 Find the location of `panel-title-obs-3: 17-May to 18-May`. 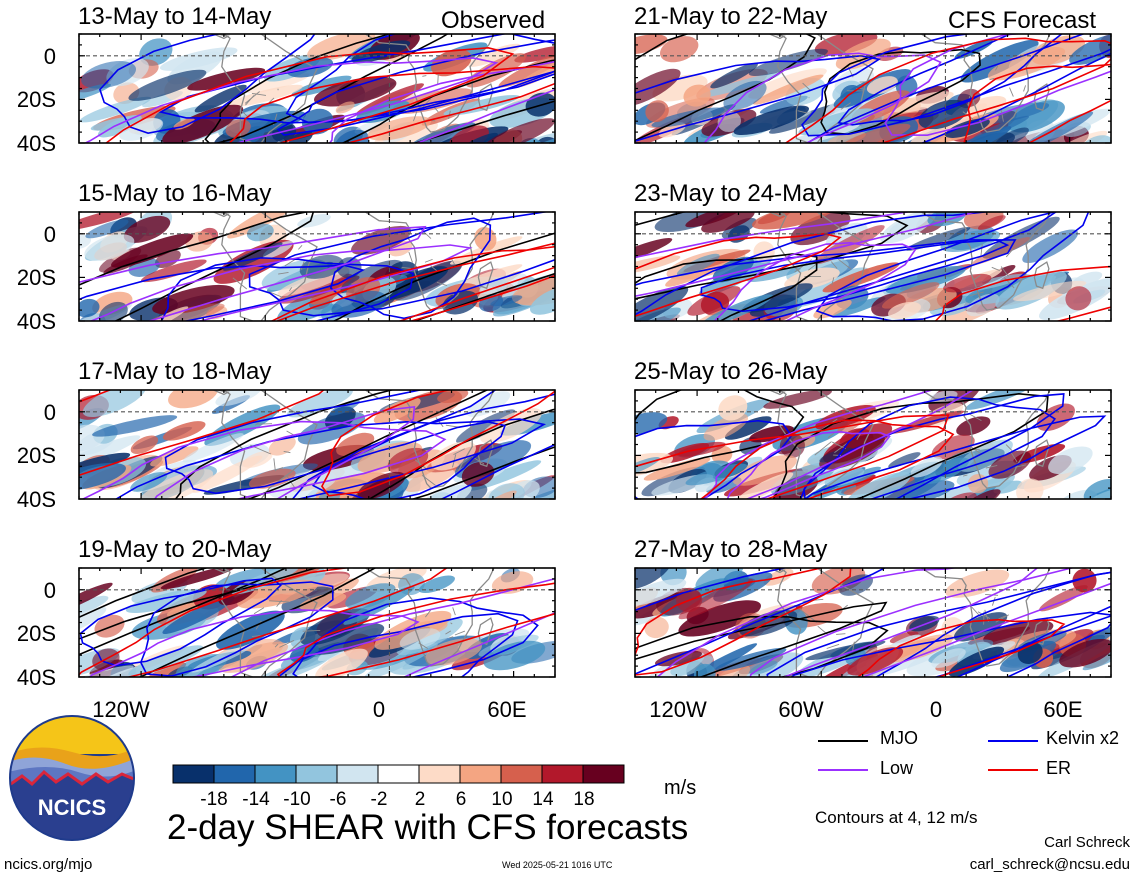

panel-title-obs-3: 17-May to 18-May is located at coordinates (175, 371).